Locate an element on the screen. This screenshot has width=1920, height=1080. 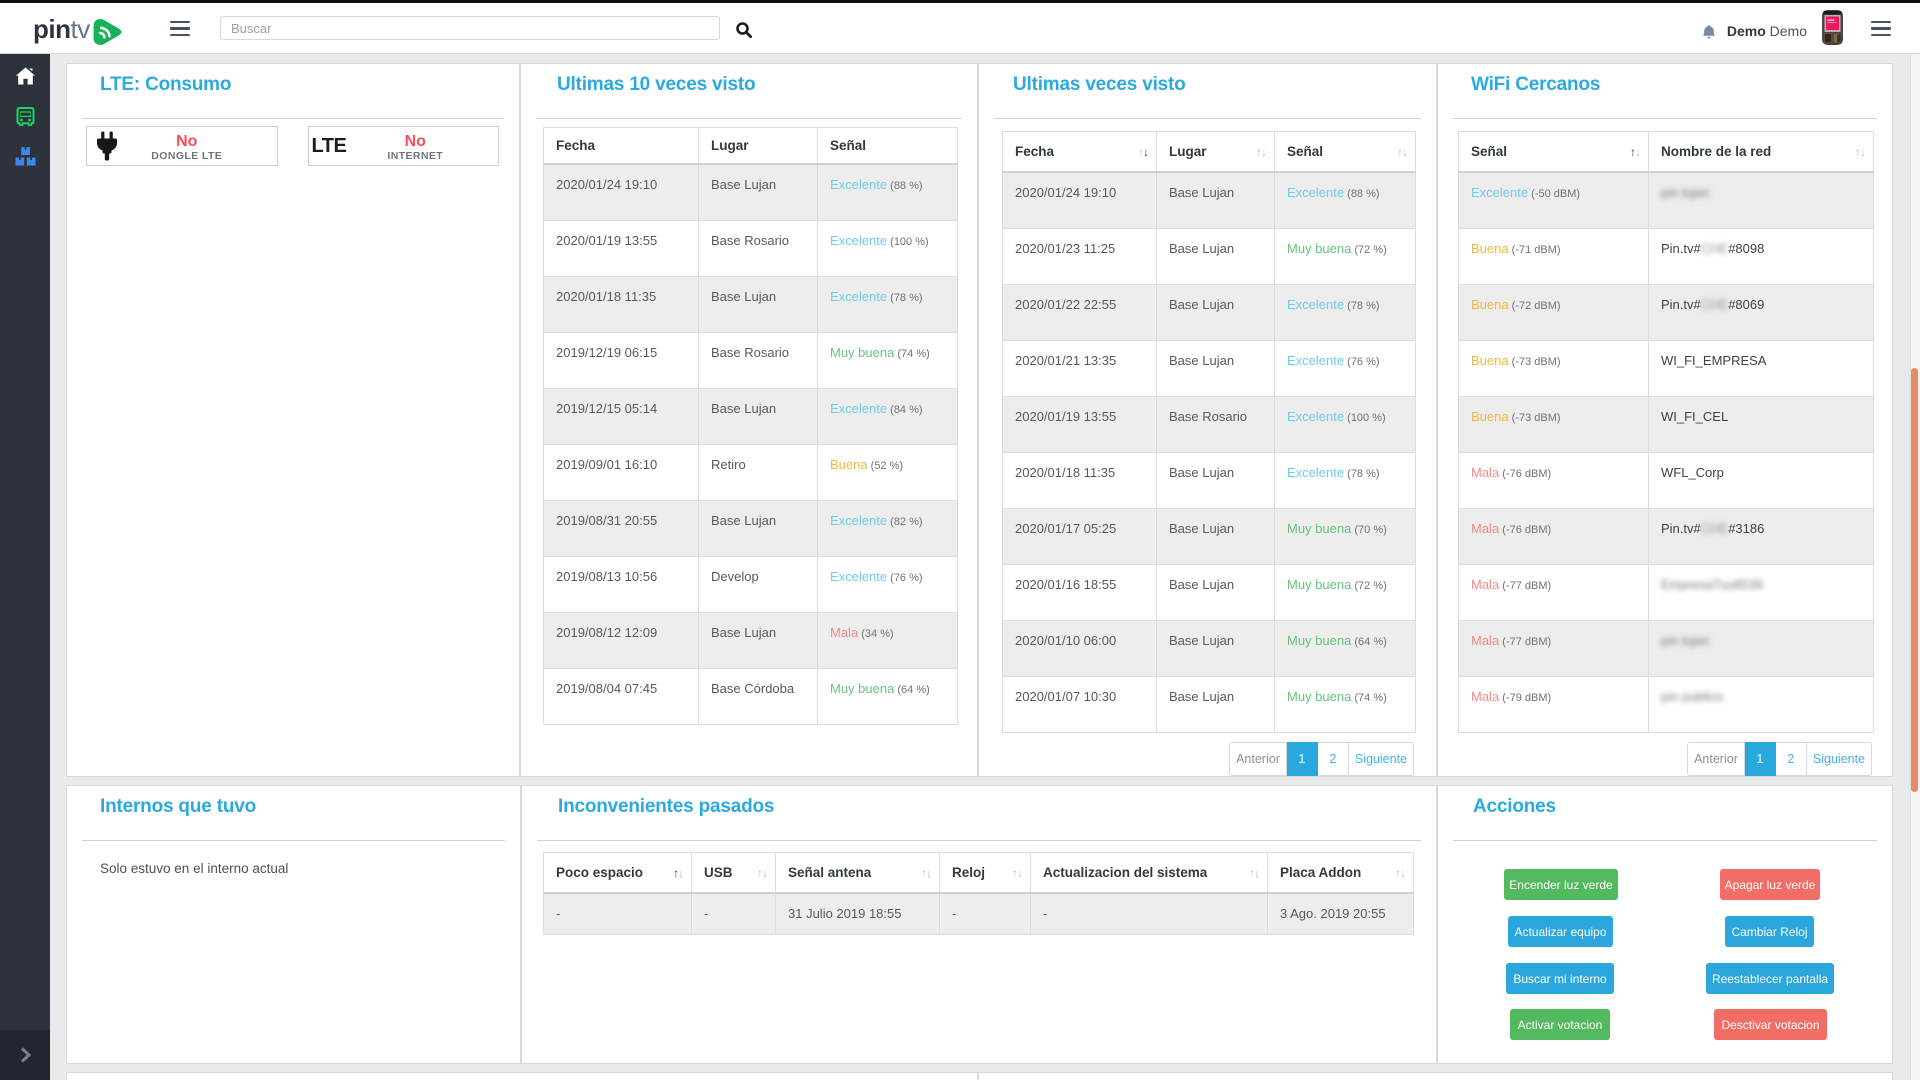
signal-cell: Excelente (100 %) is located at coordinates (1345, 424).